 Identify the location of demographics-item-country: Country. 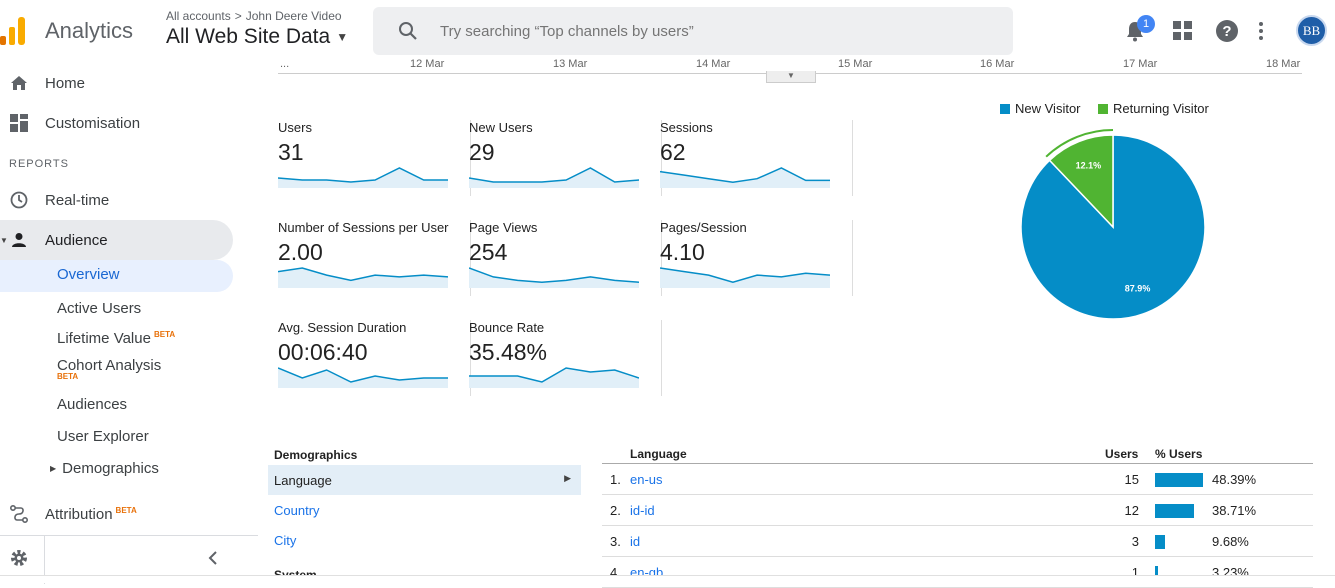
(424, 510).